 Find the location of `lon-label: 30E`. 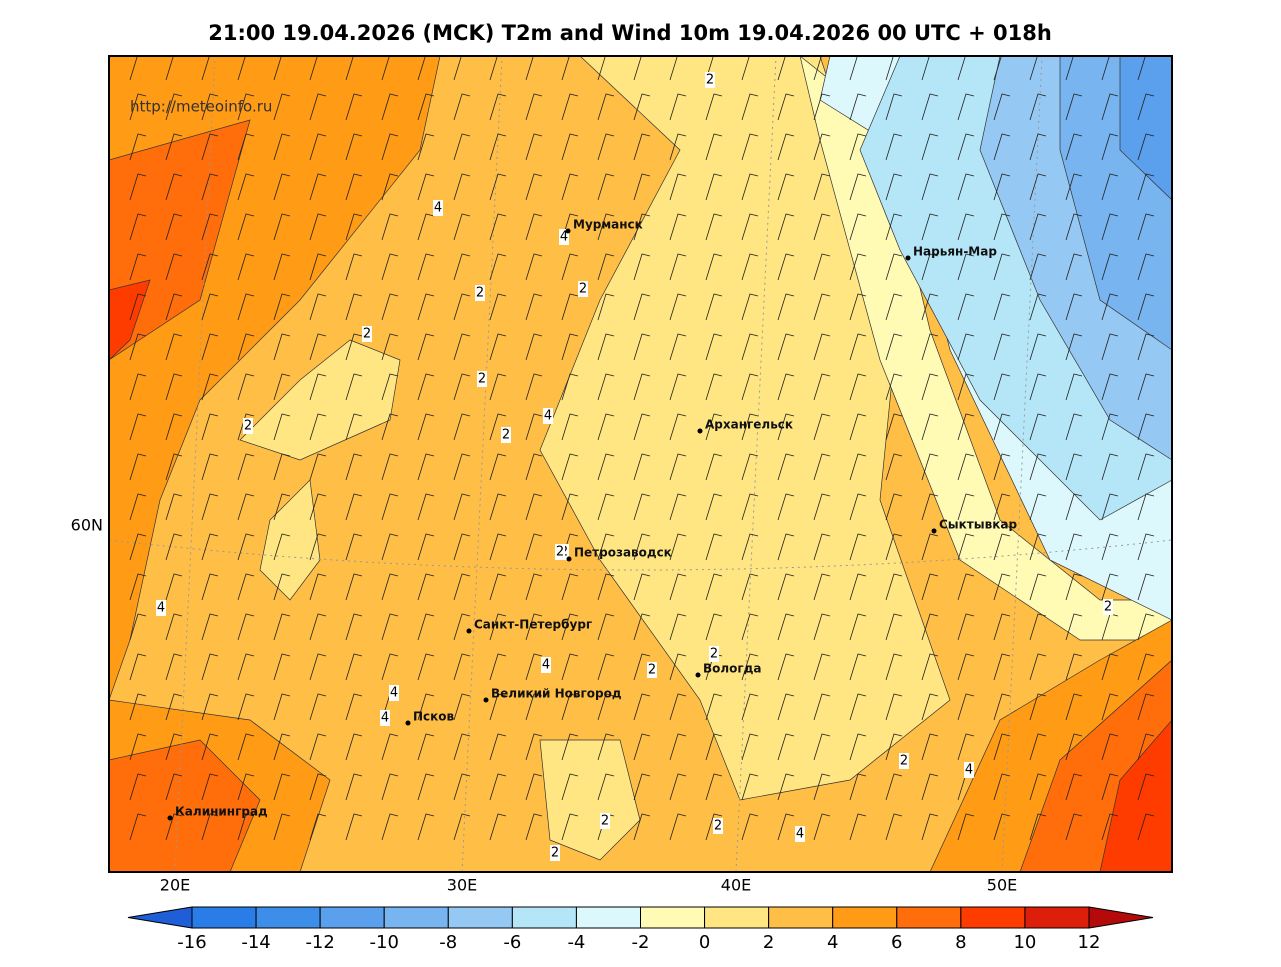

lon-label: 30E is located at coordinates (462, 885).